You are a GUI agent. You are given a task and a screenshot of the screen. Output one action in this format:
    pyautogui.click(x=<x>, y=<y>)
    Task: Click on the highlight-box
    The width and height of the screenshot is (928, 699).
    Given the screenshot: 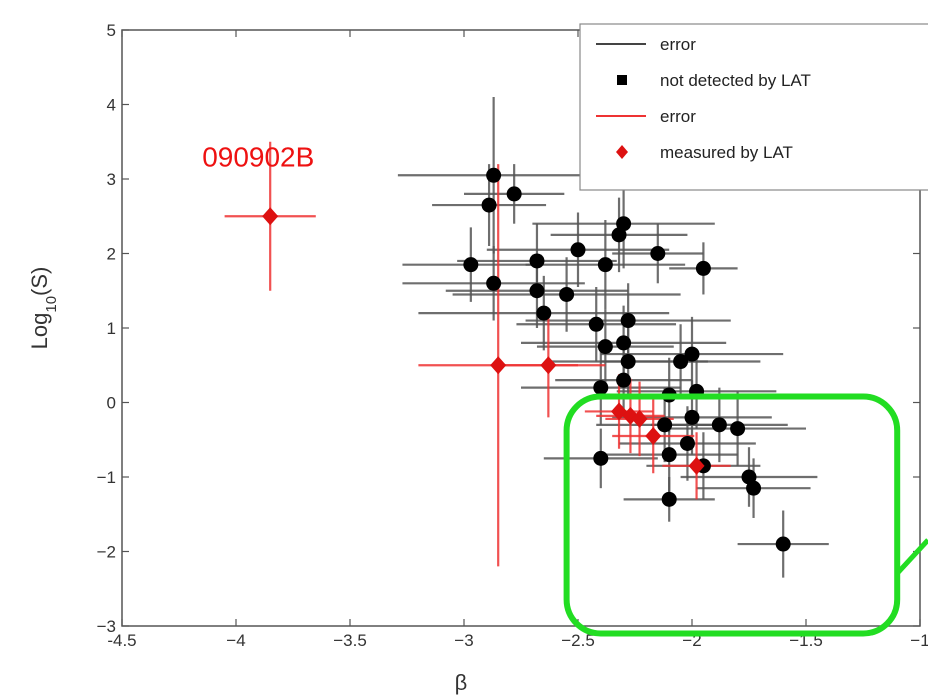 What is the action you would take?
    pyautogui.click(x=732, y=515)
    